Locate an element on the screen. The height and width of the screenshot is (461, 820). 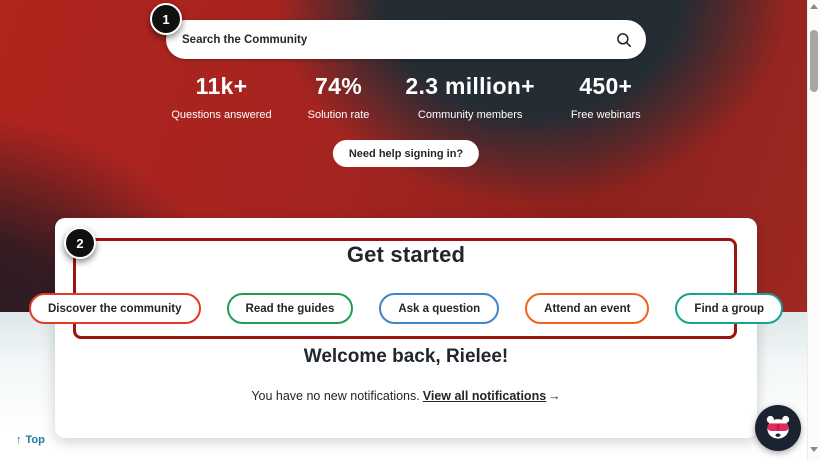
annotation-step-2-badge: 2 is located at coordinates (80, 243).